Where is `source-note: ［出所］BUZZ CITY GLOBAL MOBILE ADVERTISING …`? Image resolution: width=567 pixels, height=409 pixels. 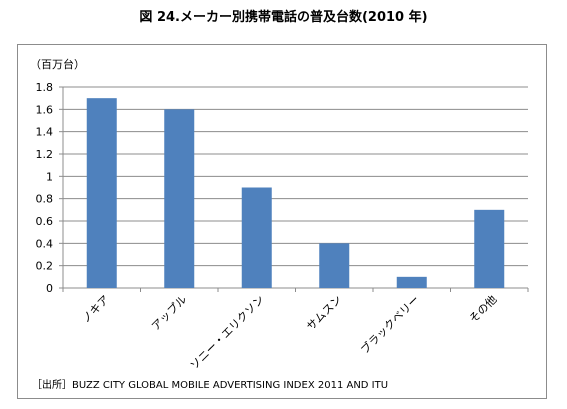 source-note: ［出所］BUZZ CITY GLOBAL MOBILE ADVERTISING … is located at coordinates (210, 385).